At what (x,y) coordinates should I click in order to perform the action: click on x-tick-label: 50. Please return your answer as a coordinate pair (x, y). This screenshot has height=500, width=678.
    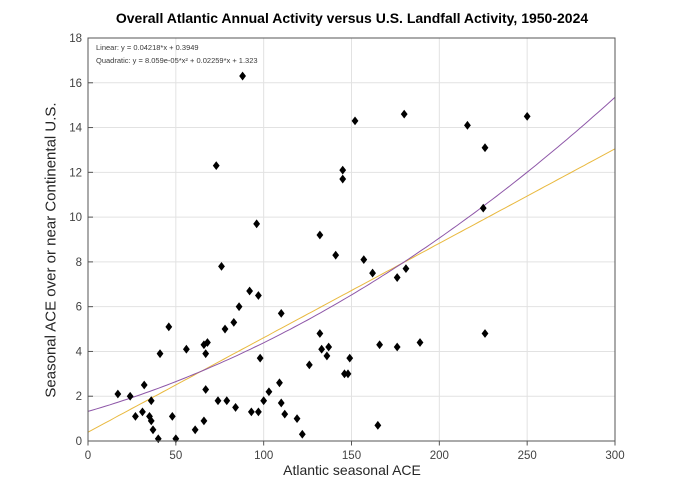
    Looking at the image, I should click on (175, 456).